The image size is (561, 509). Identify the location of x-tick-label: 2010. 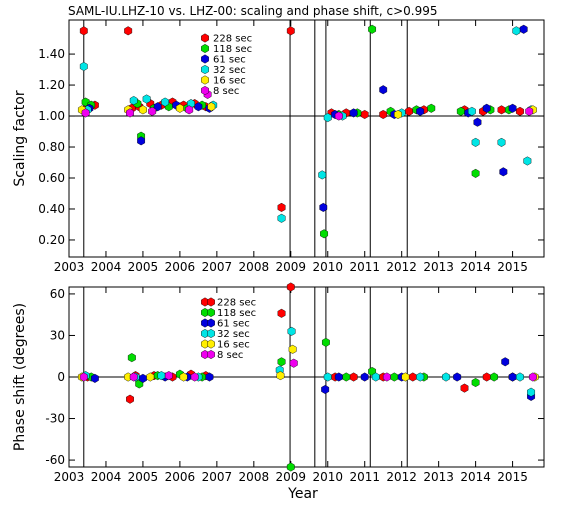
(327, 267).